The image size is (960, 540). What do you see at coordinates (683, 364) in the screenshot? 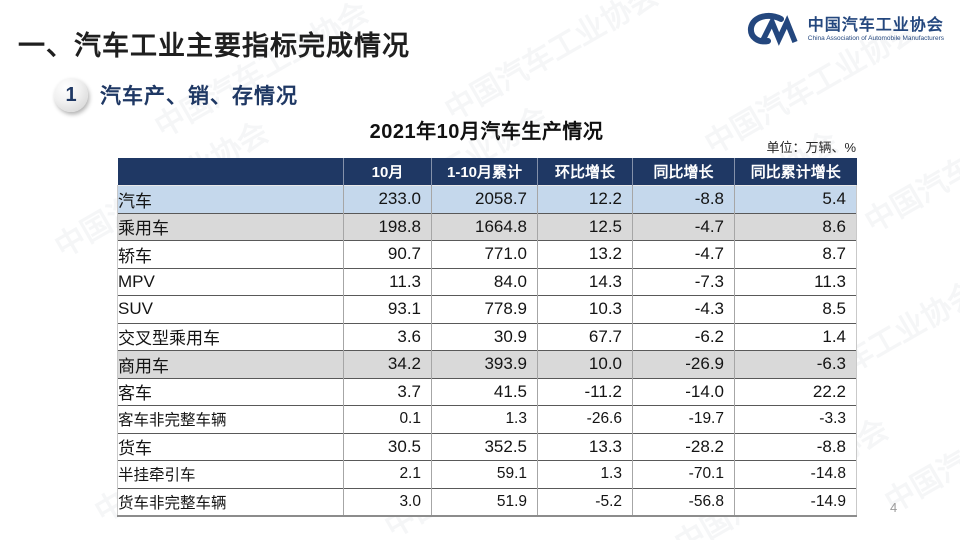
I see `cell-value: -26.9` at bounding box center [683, 364].